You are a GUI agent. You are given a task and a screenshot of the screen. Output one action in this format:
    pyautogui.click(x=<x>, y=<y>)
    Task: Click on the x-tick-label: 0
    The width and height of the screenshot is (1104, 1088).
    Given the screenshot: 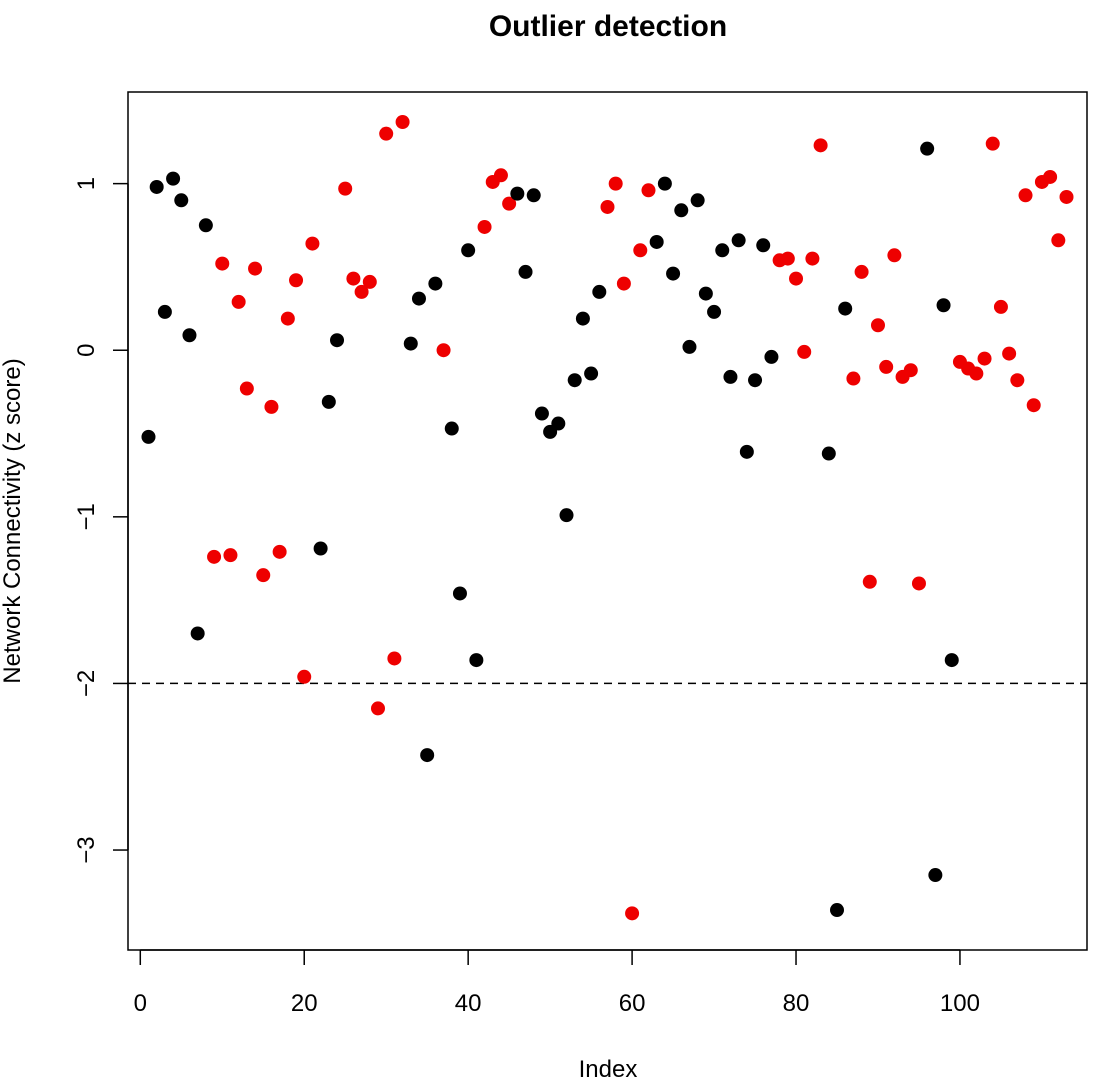 What is the action you would take?
    pyautogui.click(x=140, y=1003)
    